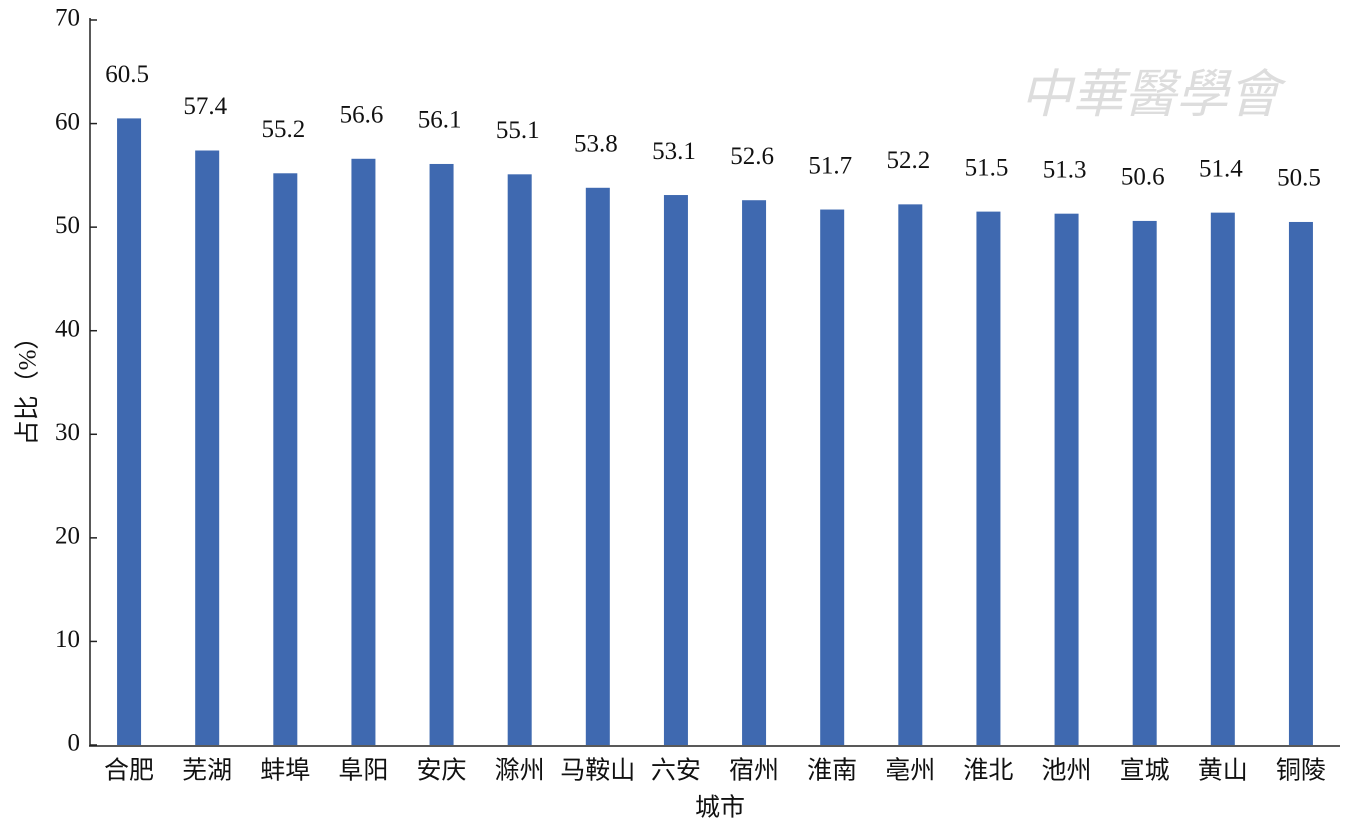 The width and height of the screenshot is (1357, 839). Describe the element at coordinates (1145, 771) in the screenshot. I see `x-tick-label: 宣城` at that location.